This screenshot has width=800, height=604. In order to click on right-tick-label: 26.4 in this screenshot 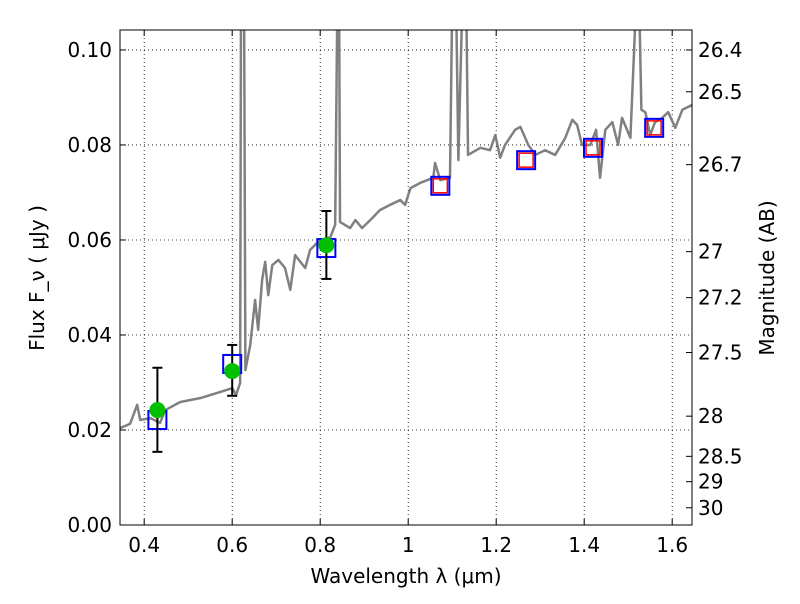, I will do `click(720, 50)`.